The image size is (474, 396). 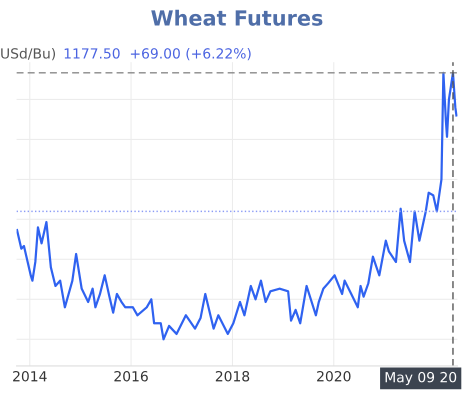 What do you see at coordinates (233, 376) in the screenshot?
I see `x-tick-label: 2018` at bounding box center [233, 376].